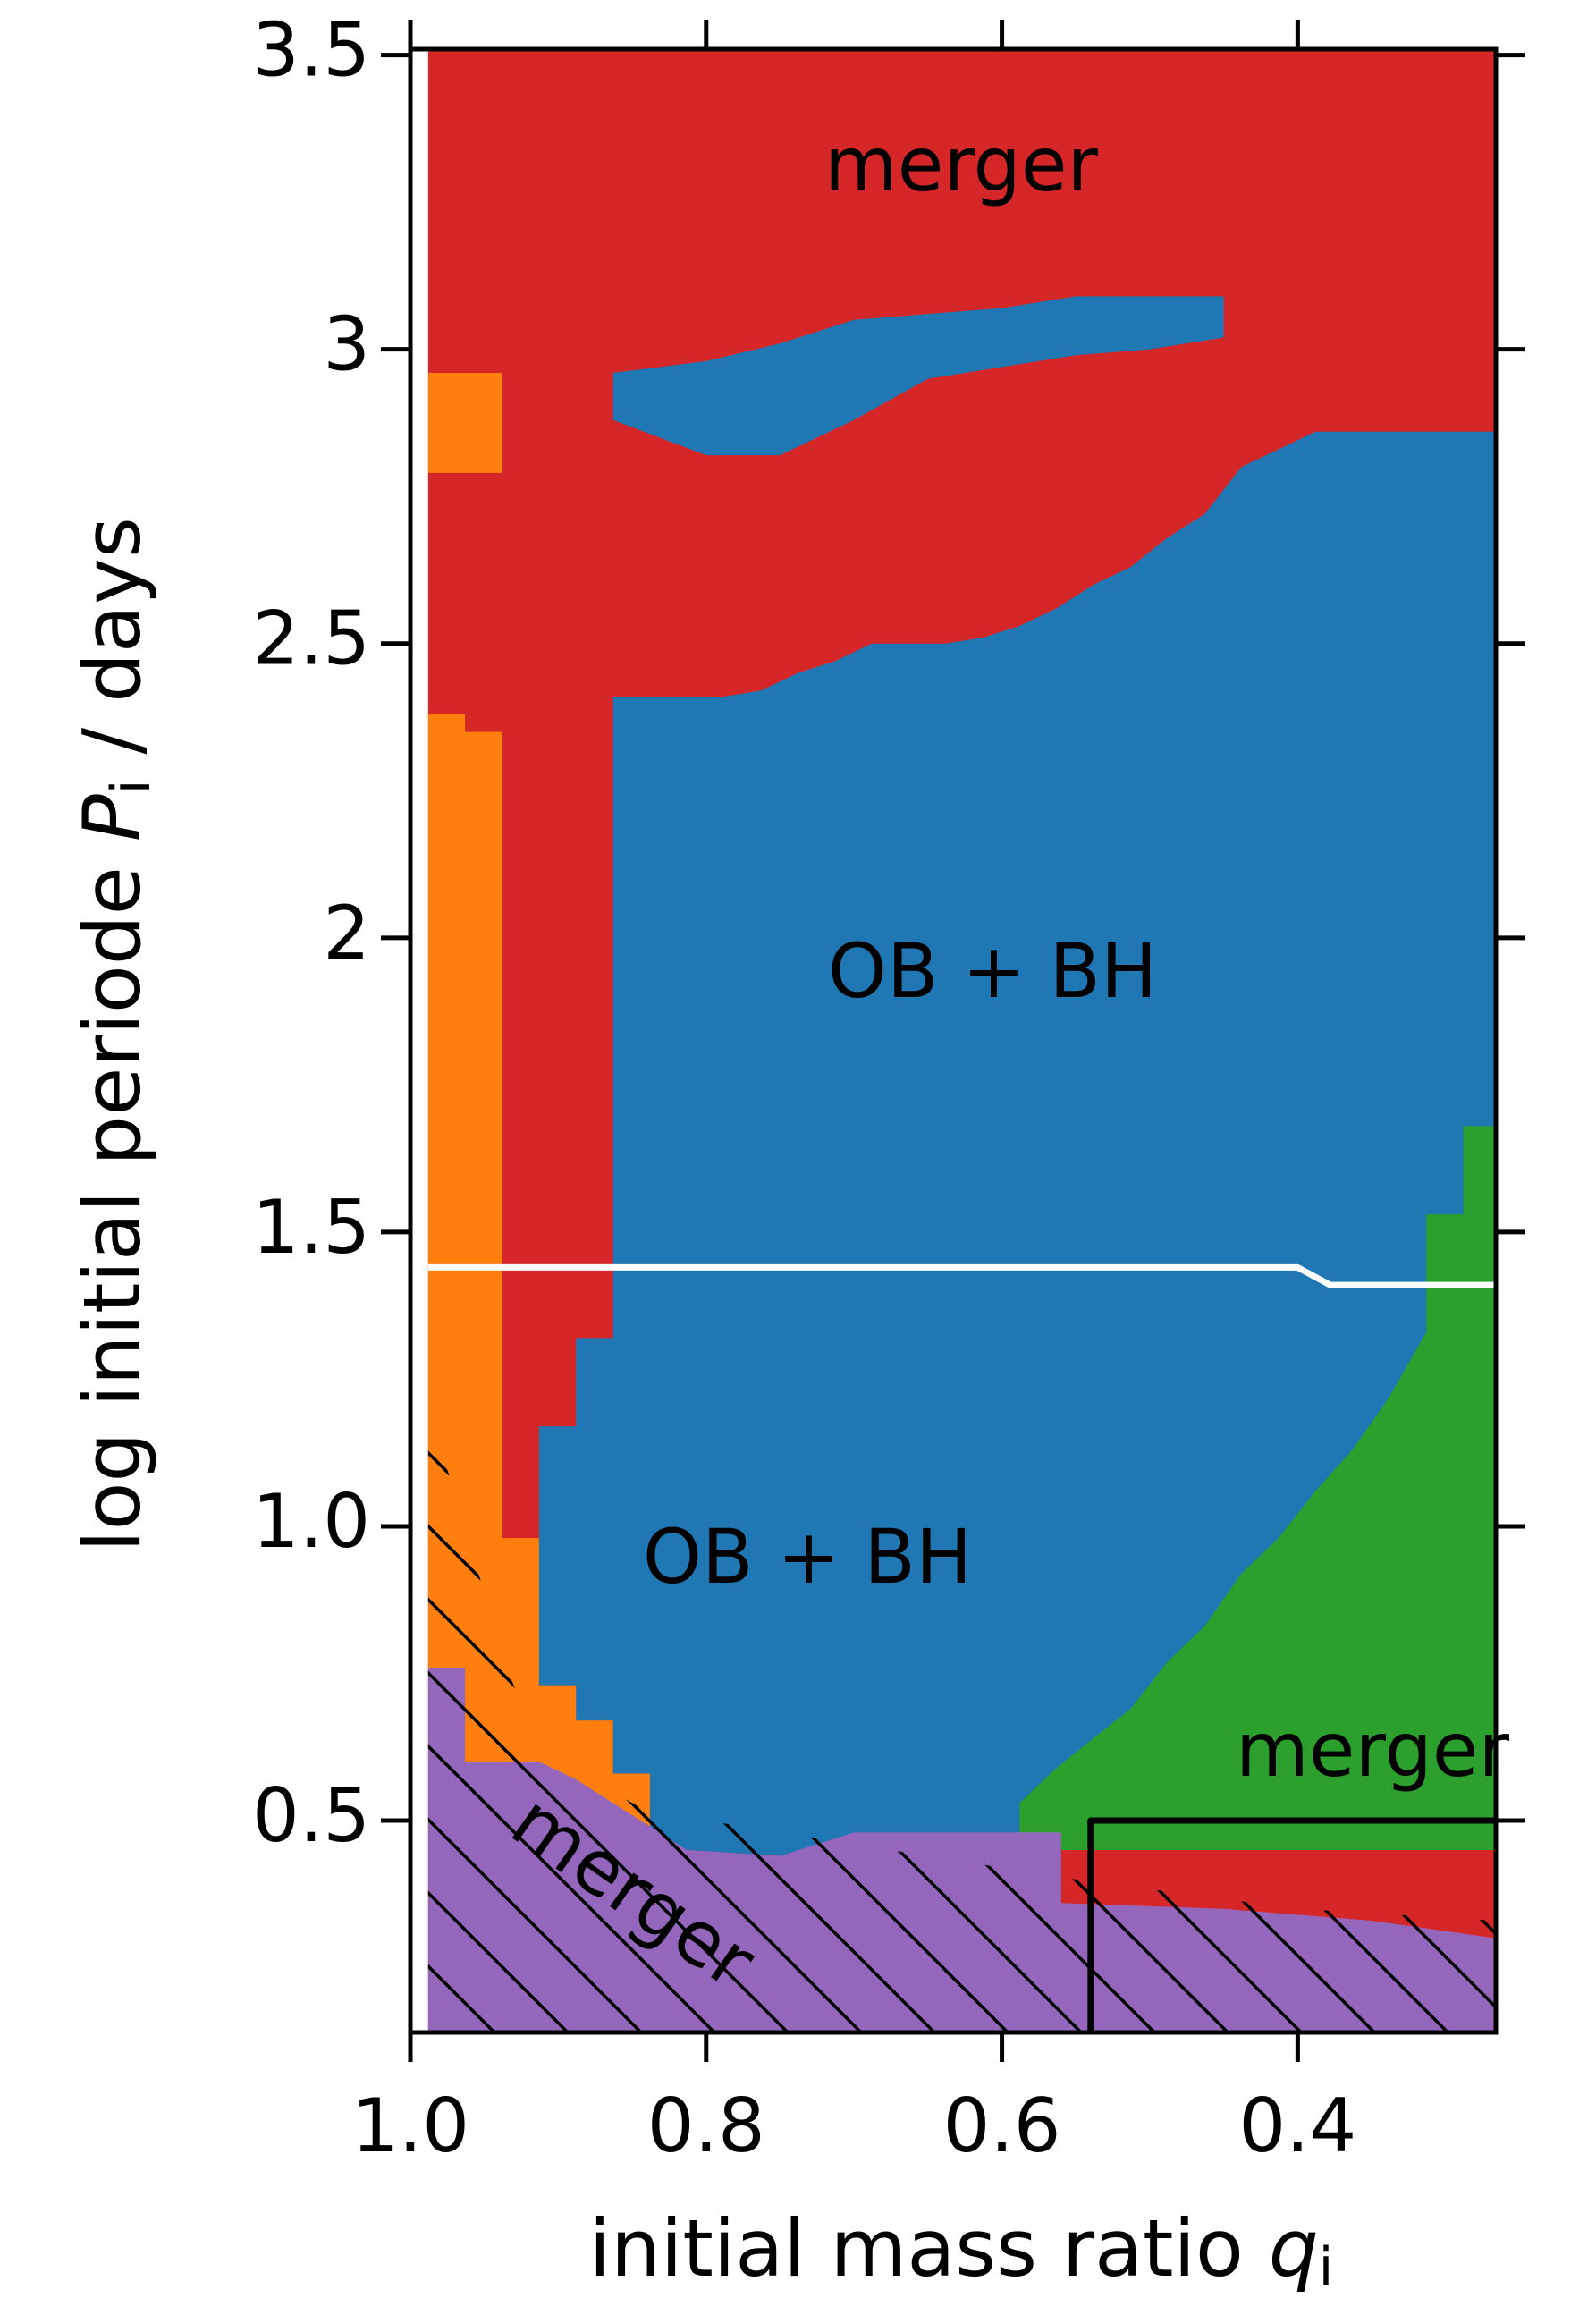 The height and width of the screenshot is (2315, 1596). Describe the element at coordinates (1327, 2267) in the screenshot. I see `x-axis-label-sub: i` at that location.